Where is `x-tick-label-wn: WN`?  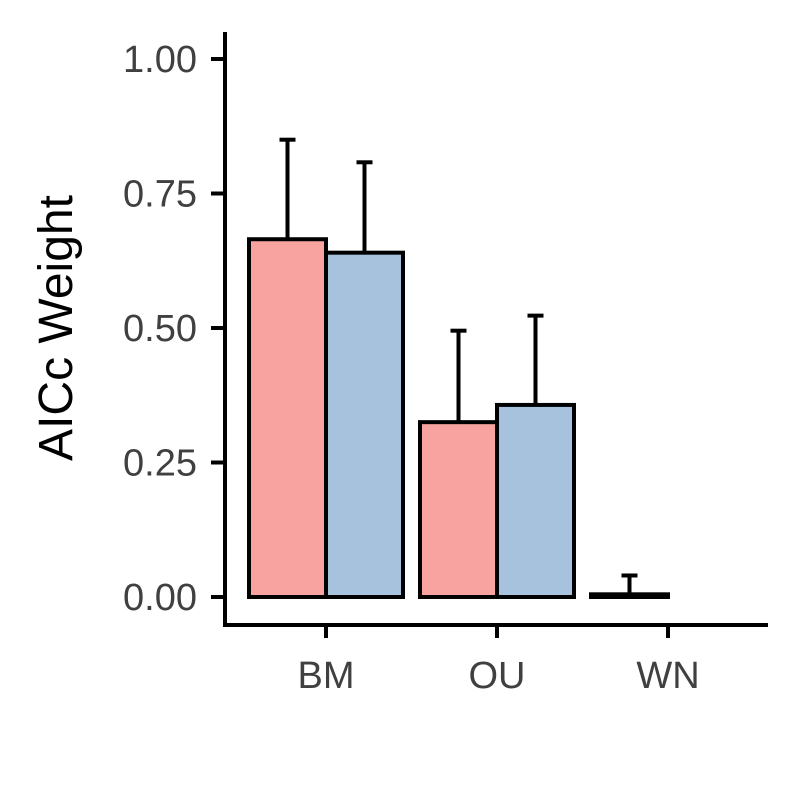 x-tick-label-wn: WN is located at coordinates (667, 676).